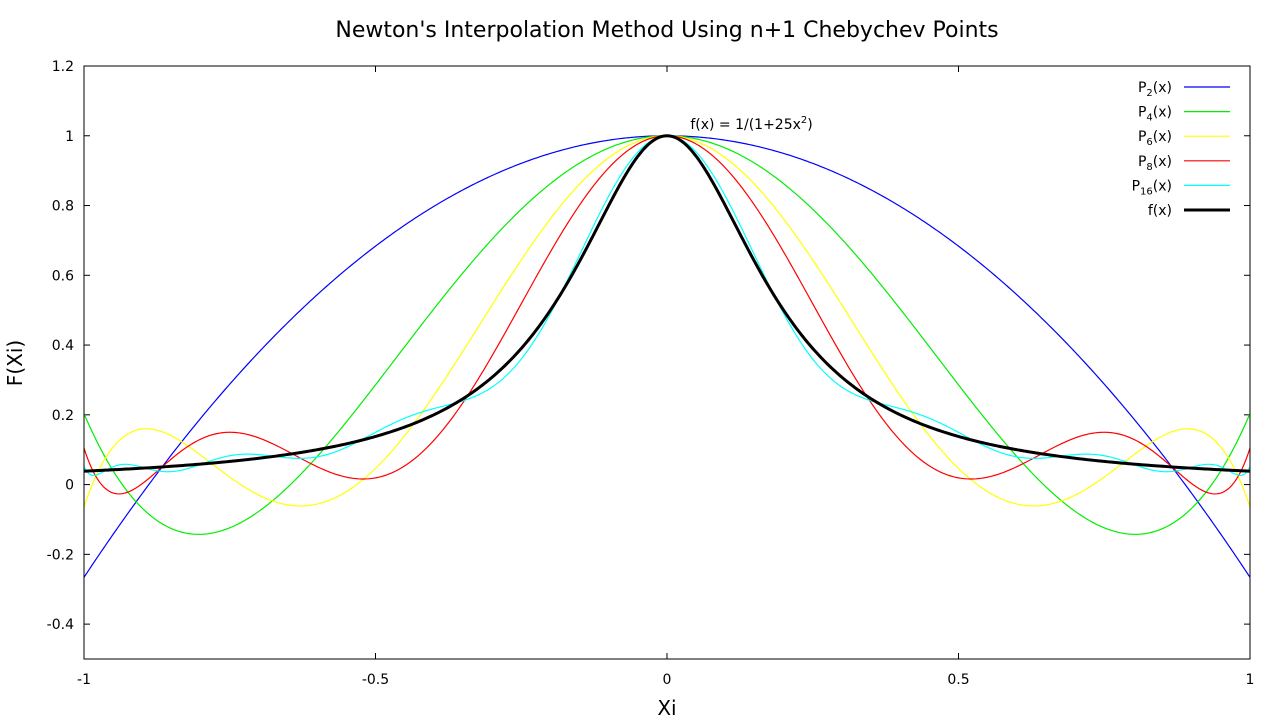  What do you see at coordinates (1189, 211) in the screenshot?
I see `legend-entry: f(x)` at bounding box center [1189, 211].